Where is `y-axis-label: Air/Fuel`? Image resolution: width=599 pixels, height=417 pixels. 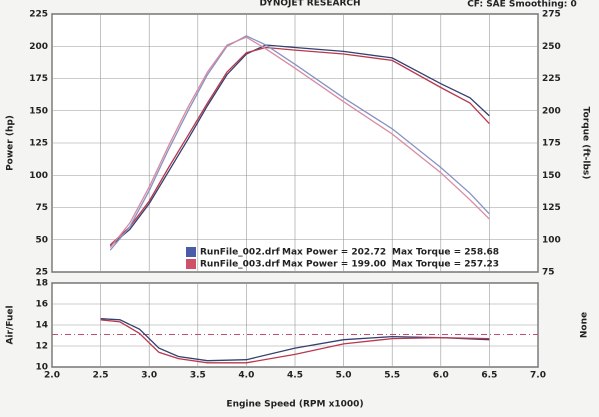
y-axis-label: Air/Fuel is located at coordinates (11, 324).